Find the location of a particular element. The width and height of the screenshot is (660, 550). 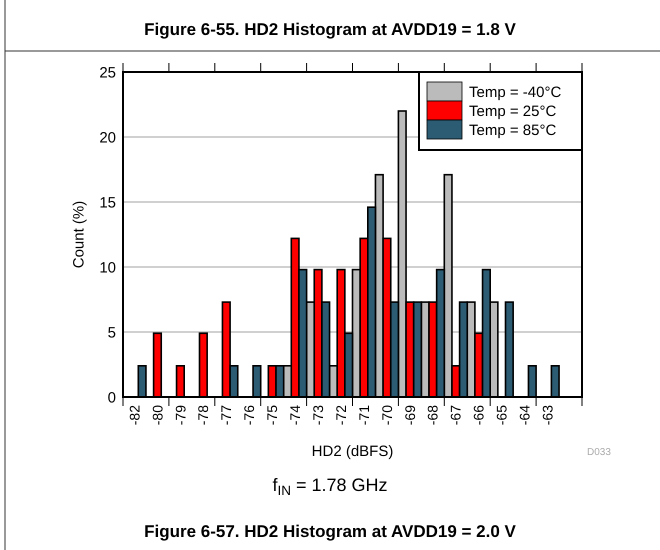

text: Figure 6-57. HD2 Histogram at AVDD19 = 2.0 V is located at coordinates (330, 531).